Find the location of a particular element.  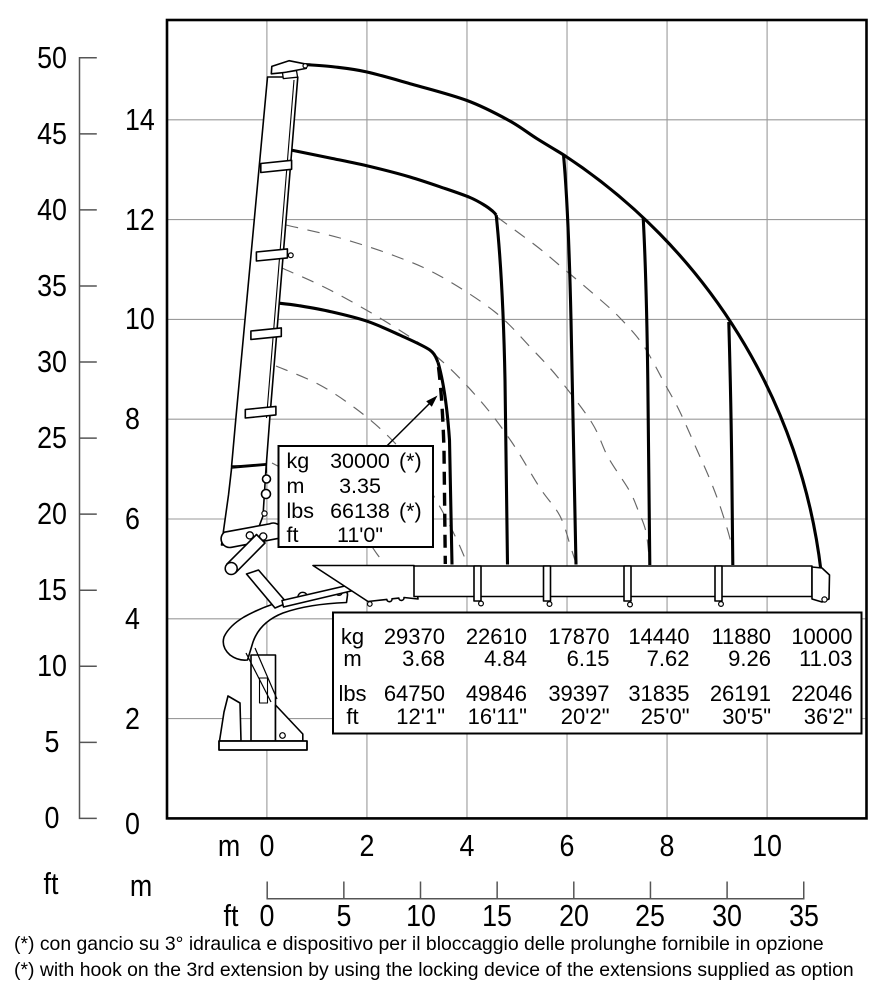

table-cell-ft-1: 16'11" is located at coordinates (497, 716).